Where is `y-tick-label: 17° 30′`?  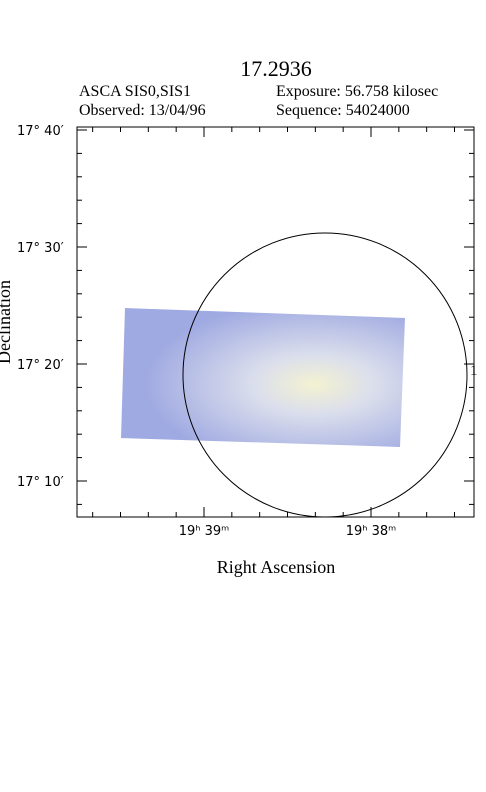 y-tick-label: 17° 30′ is located at coordinates (40, 248).